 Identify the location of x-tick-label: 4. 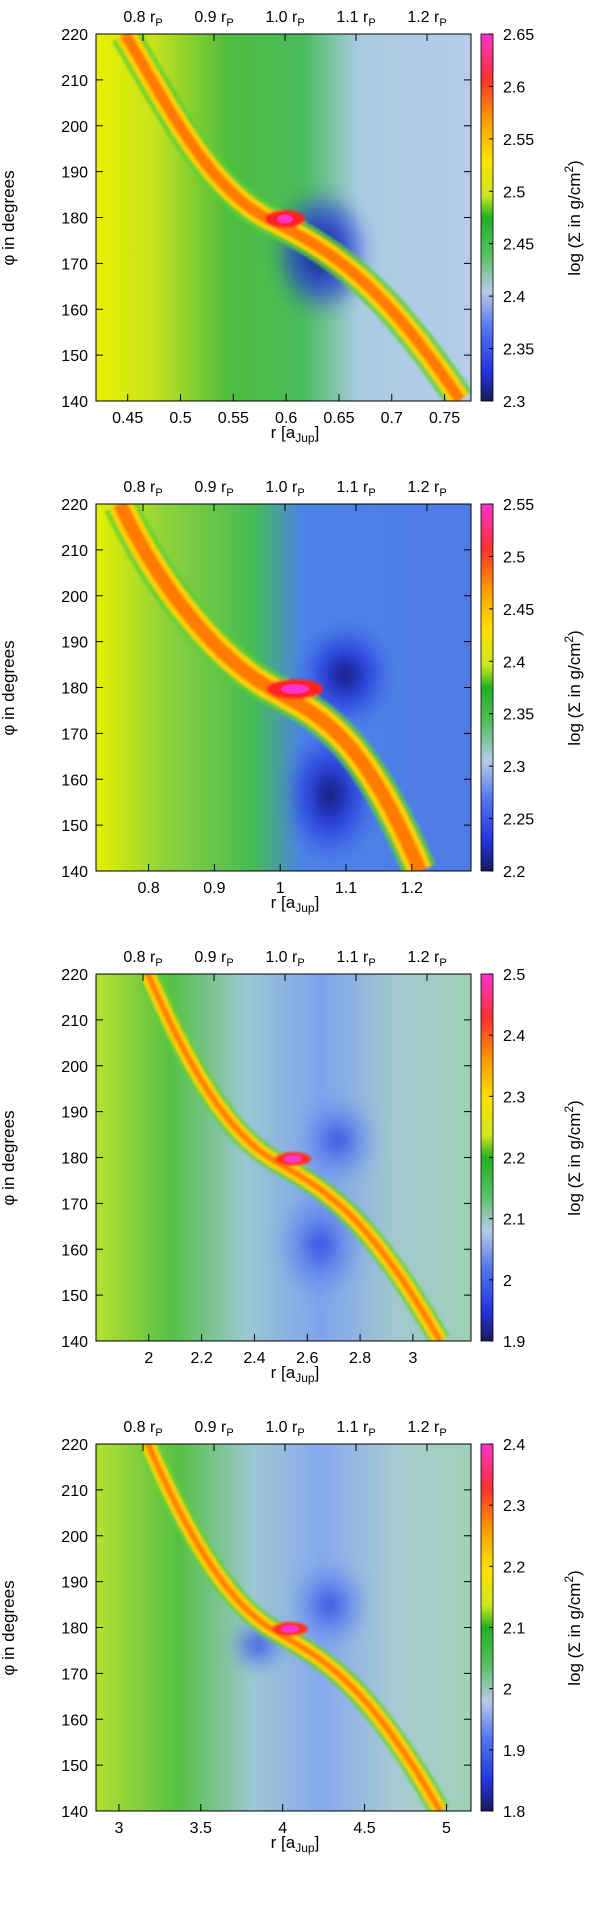
(282, 1828).